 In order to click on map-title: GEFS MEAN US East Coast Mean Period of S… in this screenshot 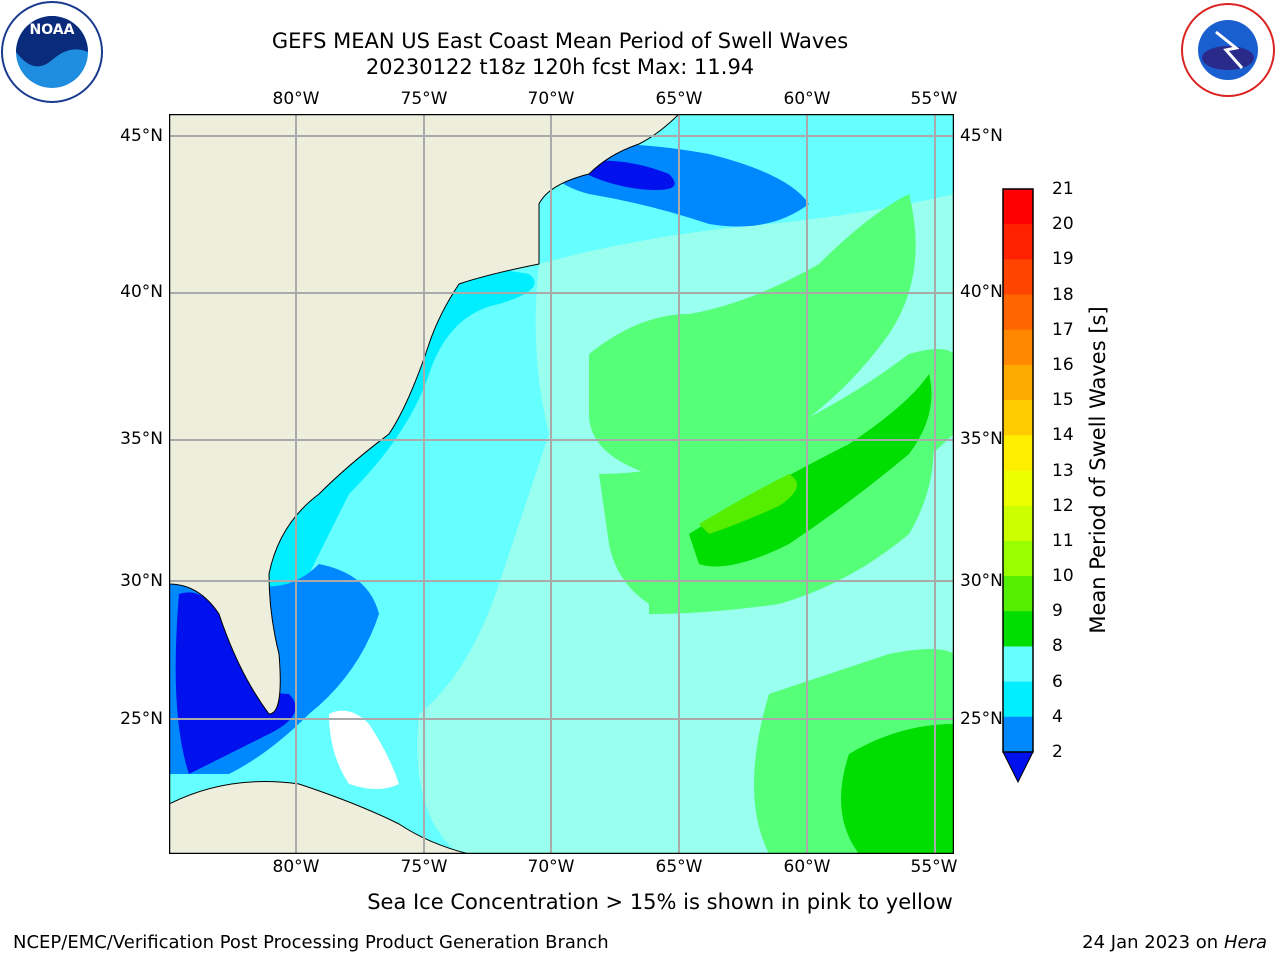, I will do `click(560, 41)`.